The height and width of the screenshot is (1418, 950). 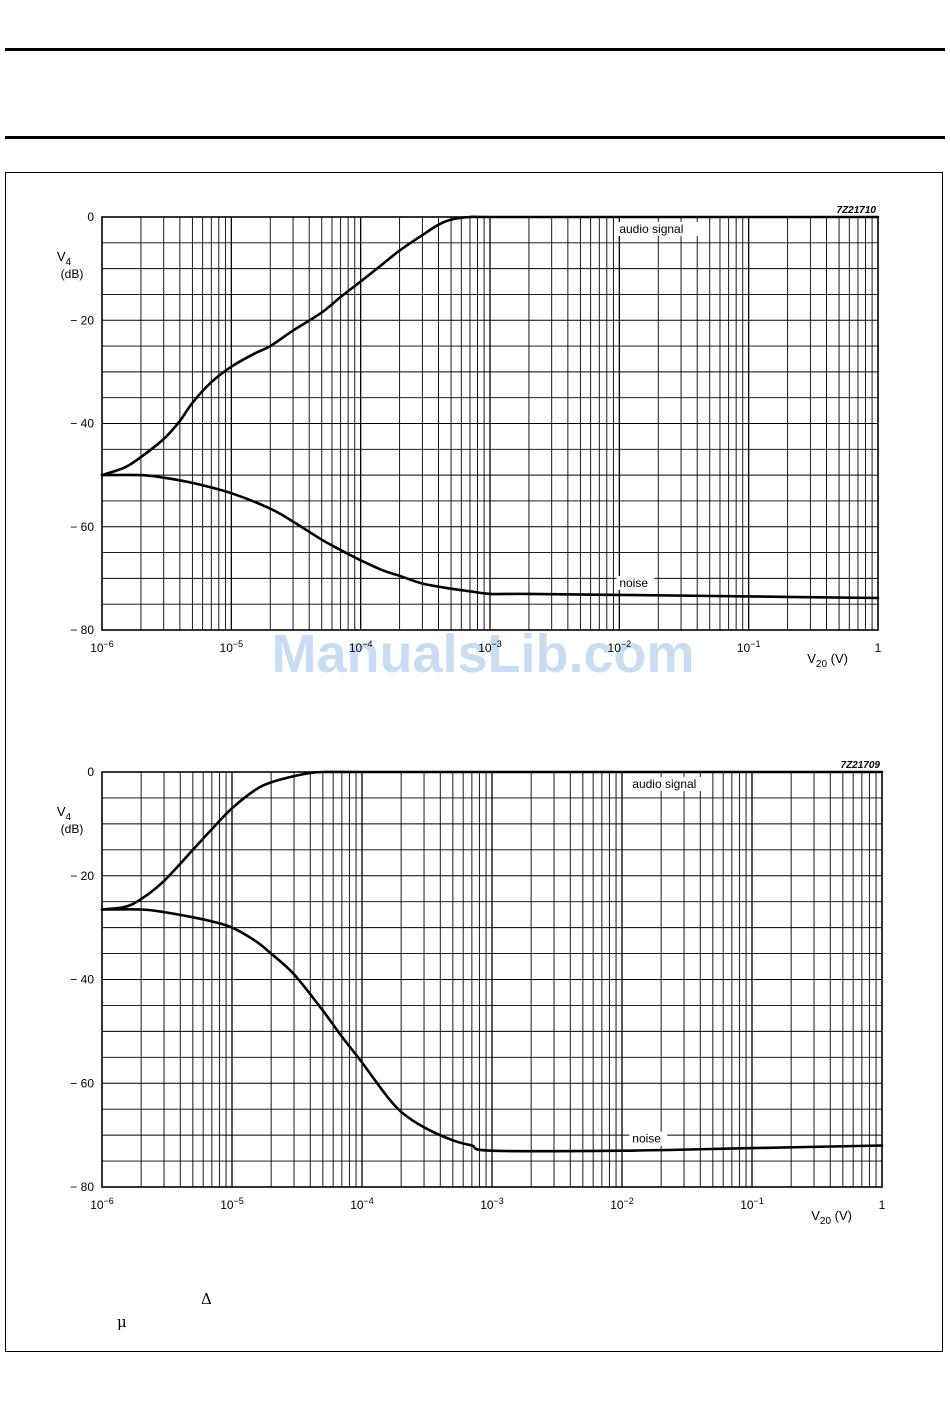 I want to click on delta-symbol: Δ, so click(x=206, y=1299).